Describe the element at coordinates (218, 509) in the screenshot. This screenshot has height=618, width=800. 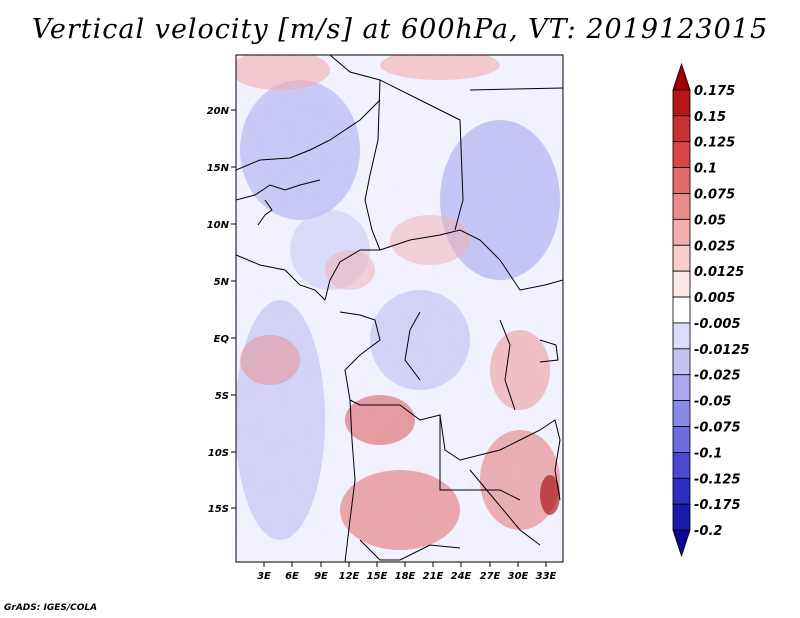
I see `lat-label: 15S` at that location.